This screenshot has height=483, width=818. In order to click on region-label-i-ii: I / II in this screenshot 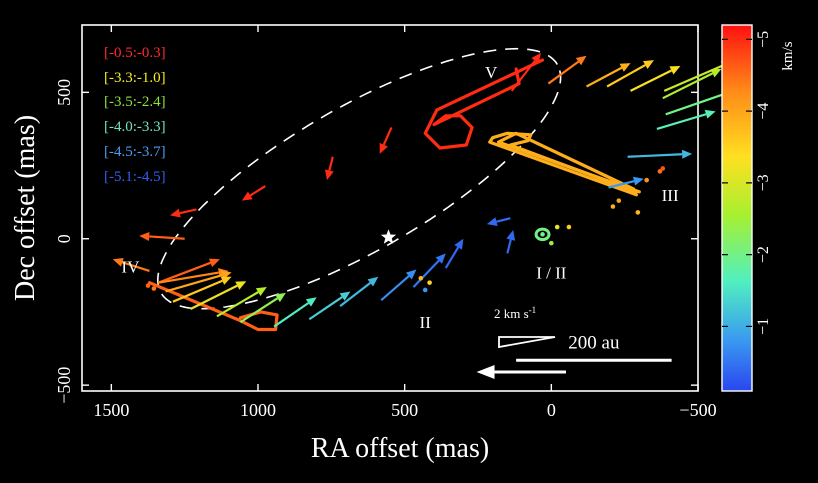, I will do `click(551, 272)`.